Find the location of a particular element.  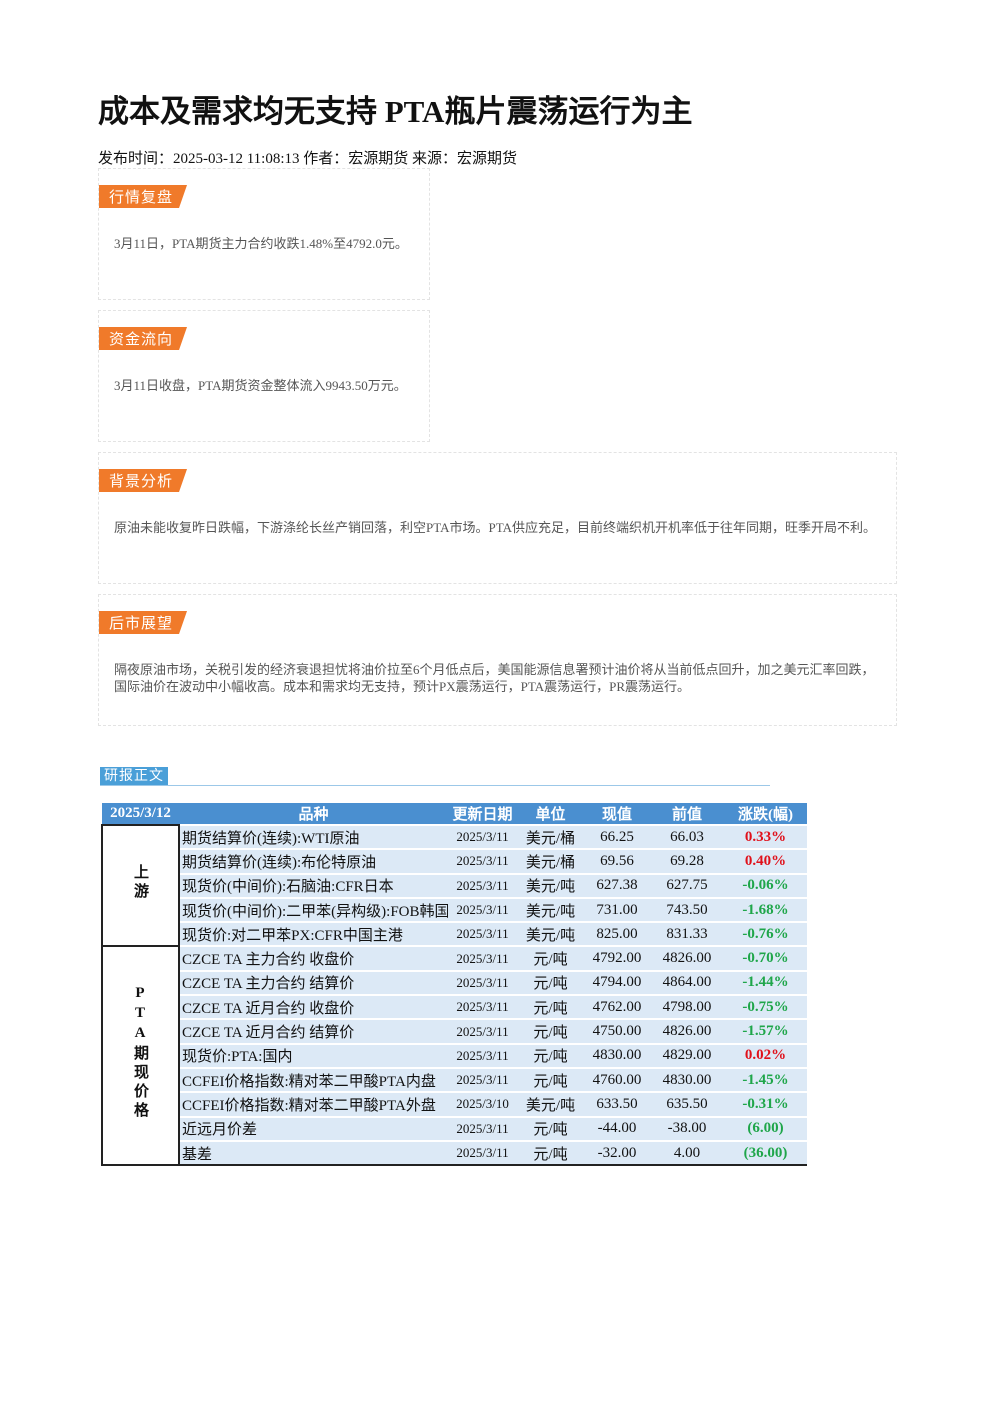

cell: 0.40% is located at coordinates (765, 861).